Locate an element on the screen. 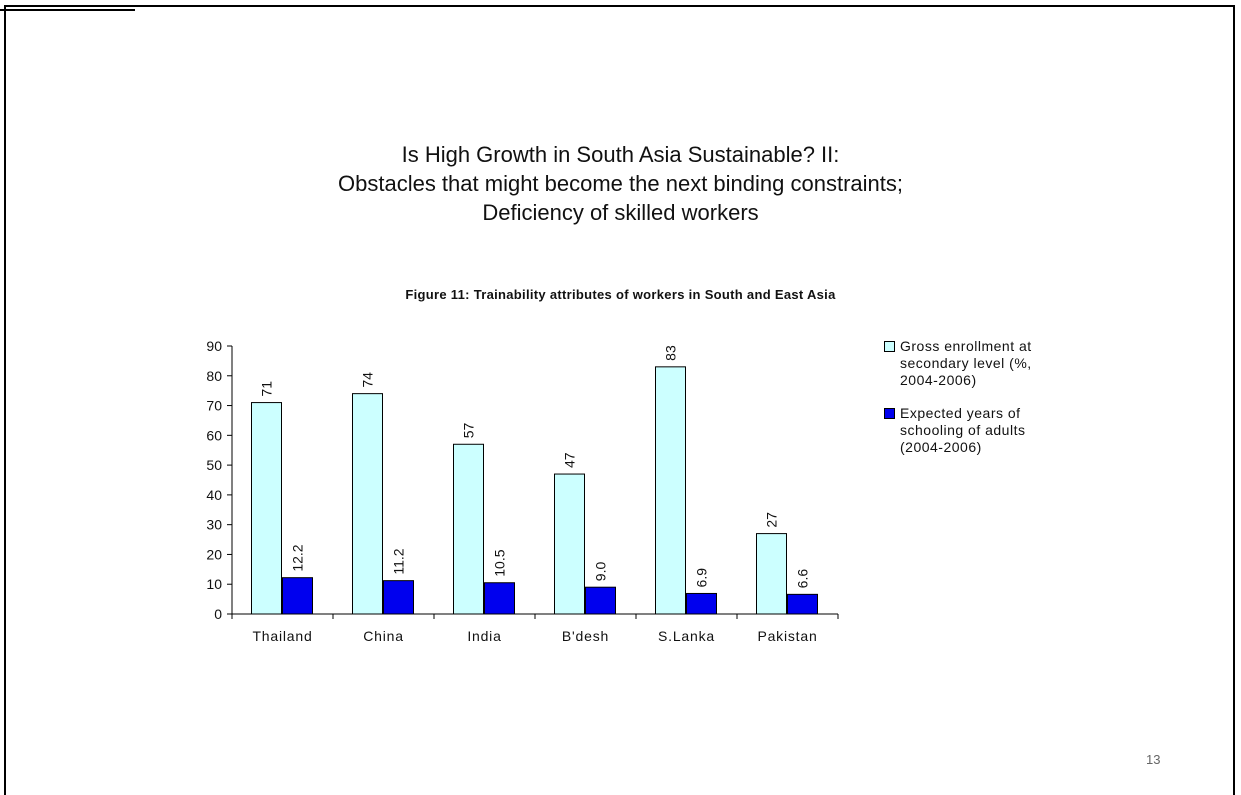 This screenshot has width=1241, height=795. data-label-schooling: 6.6 is located at coordinates (803, 579).